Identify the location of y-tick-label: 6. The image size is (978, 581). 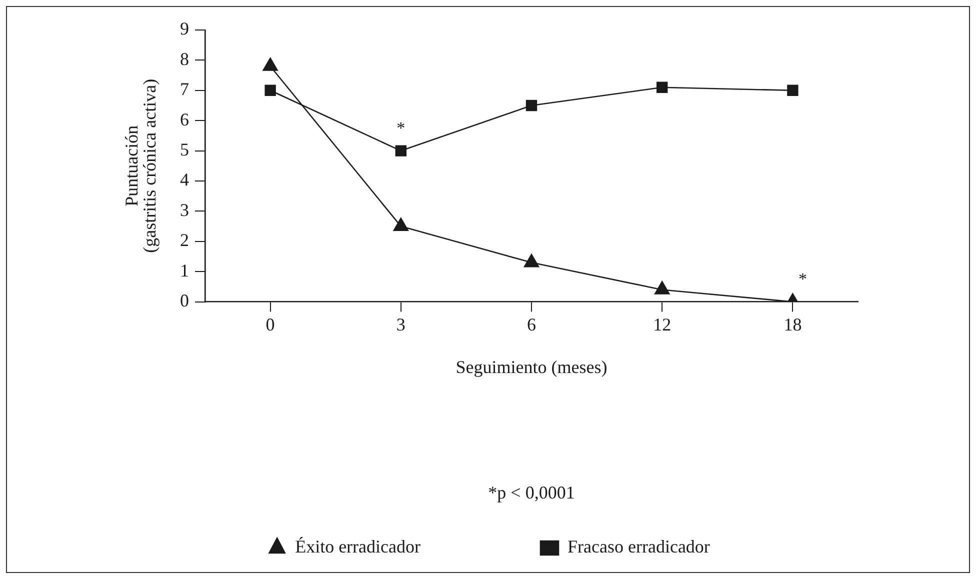
(184, 119).